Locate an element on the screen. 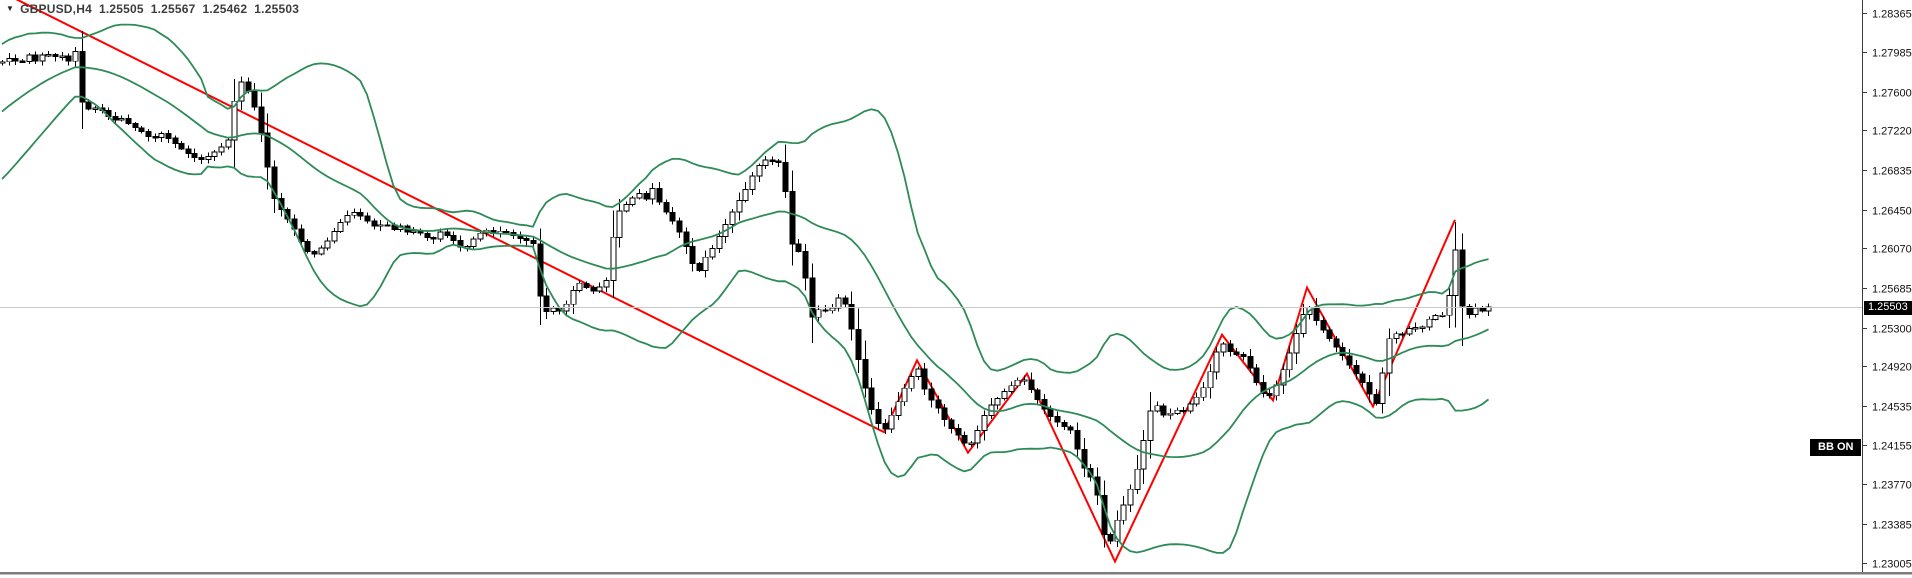 The image size is (1912, 578). axis-price-label: 1.24535 is located at coordinates (1892, 408).